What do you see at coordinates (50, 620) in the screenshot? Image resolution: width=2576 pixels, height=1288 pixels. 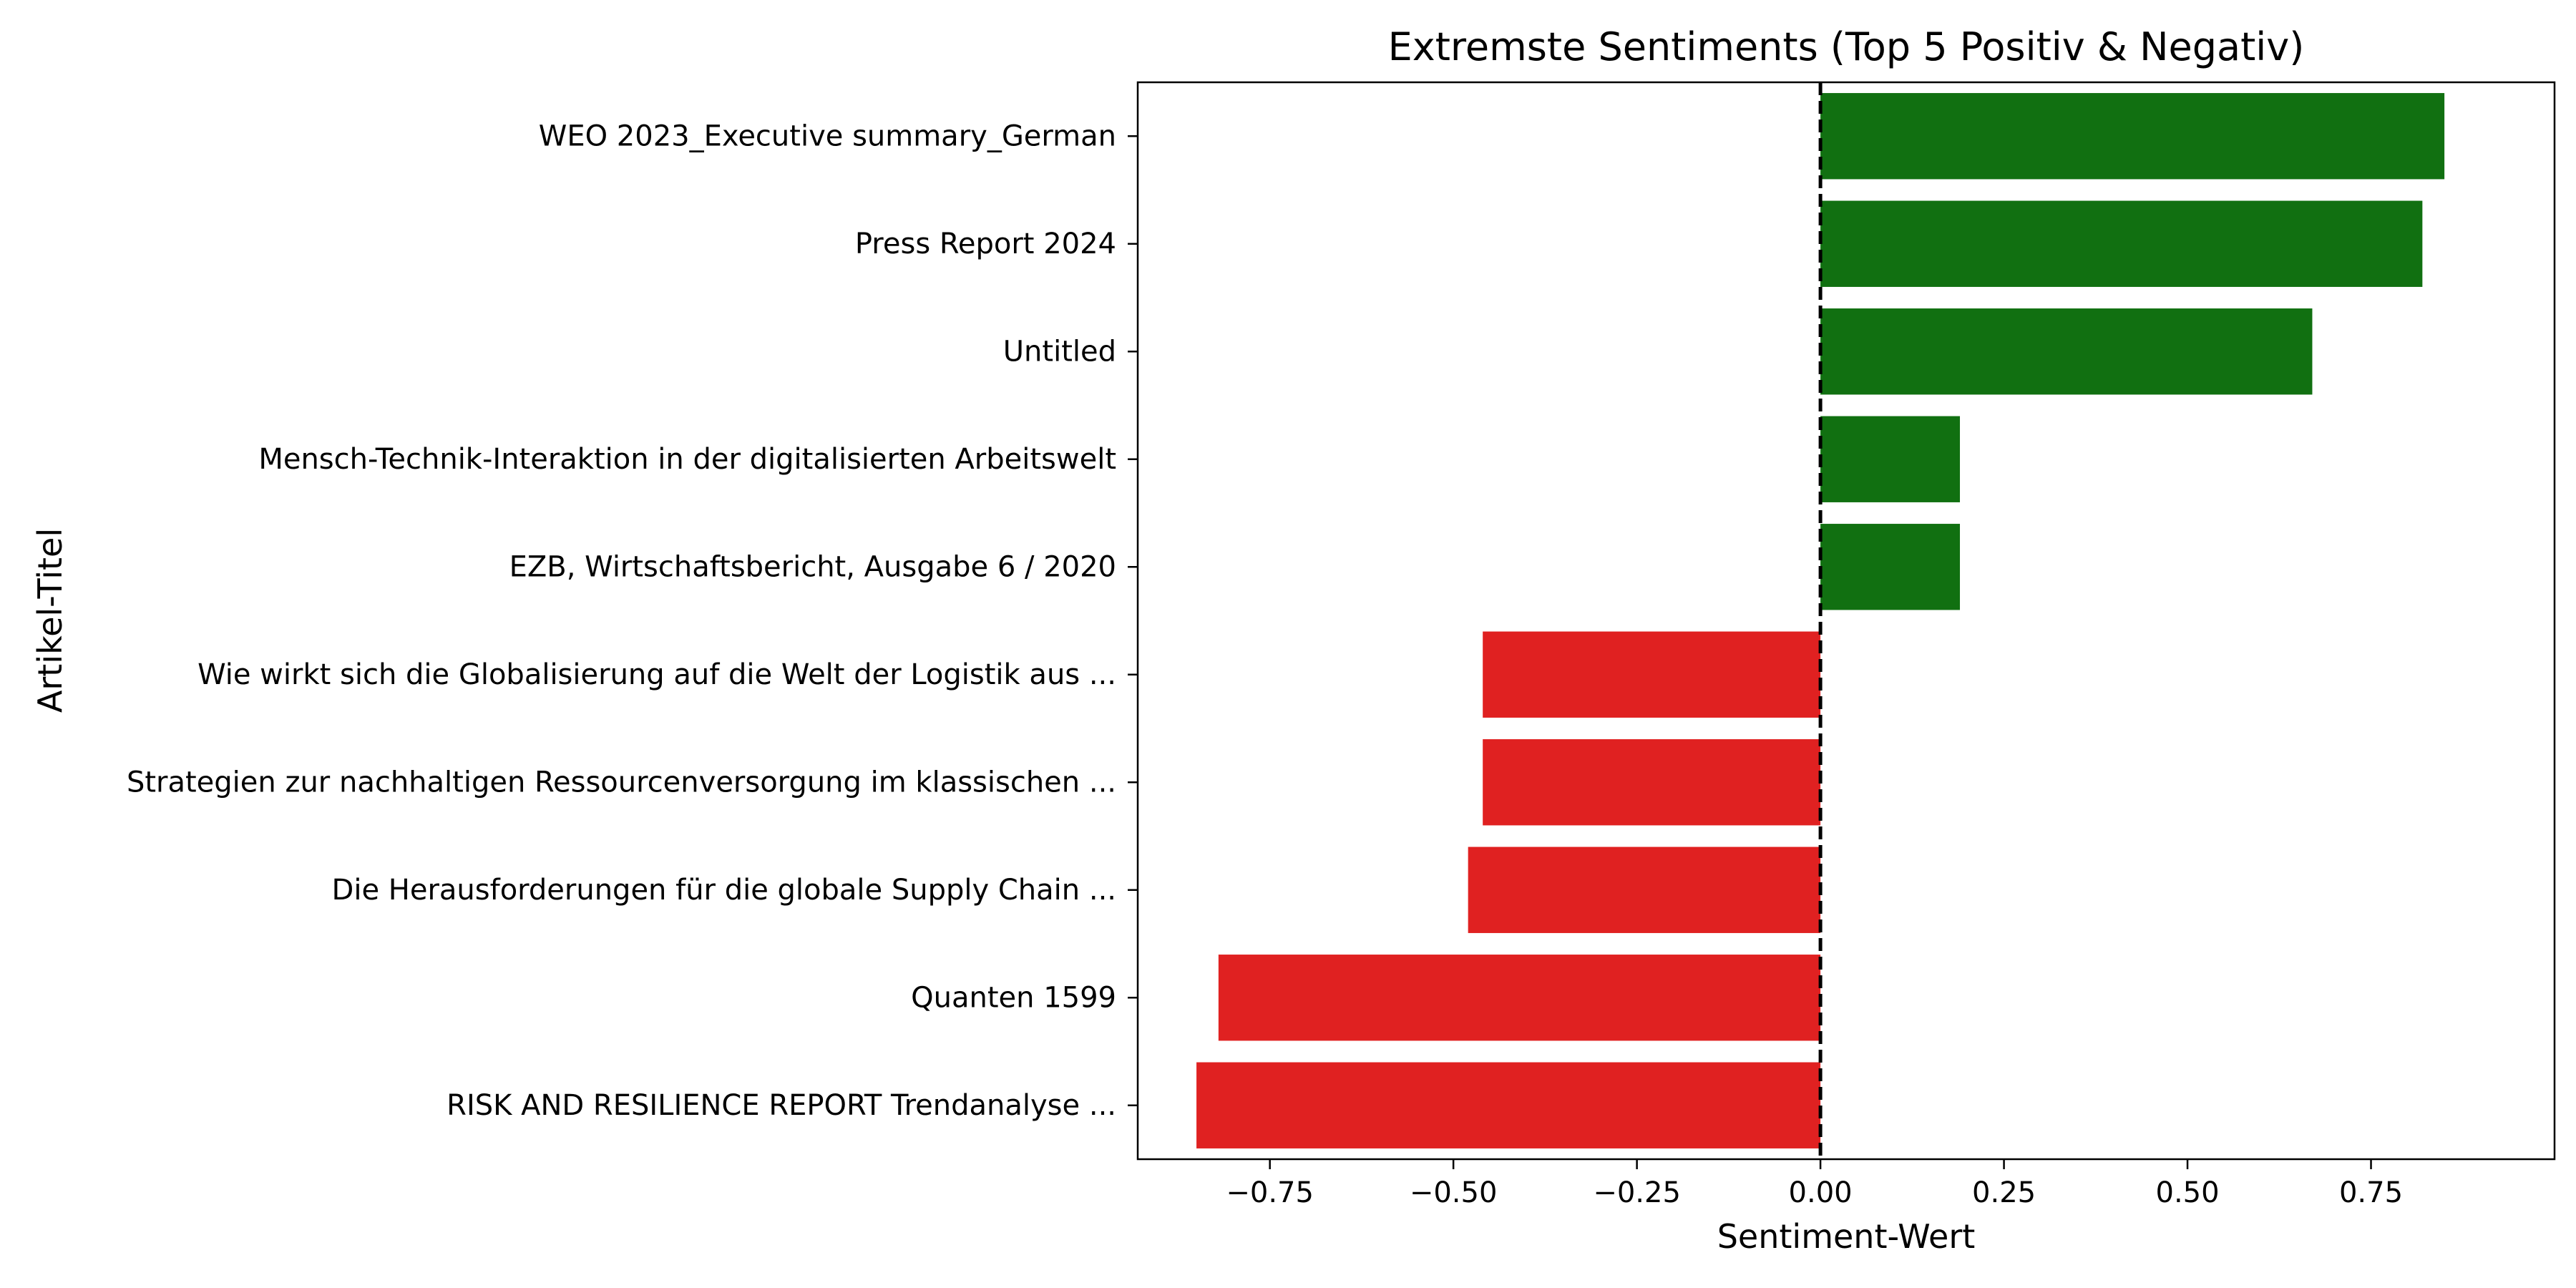 I see `y-axis-label: Artikel-Titel` at bounding box center [50, 620].